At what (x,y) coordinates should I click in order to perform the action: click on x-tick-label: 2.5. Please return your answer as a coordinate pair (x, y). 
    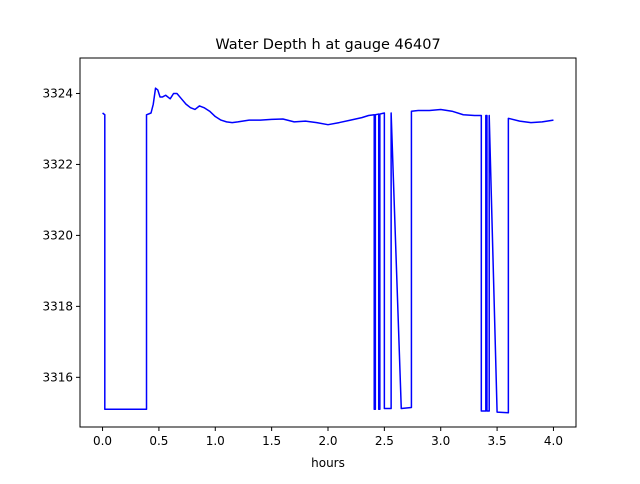
    Looking at the image, I should click on (384, 441).